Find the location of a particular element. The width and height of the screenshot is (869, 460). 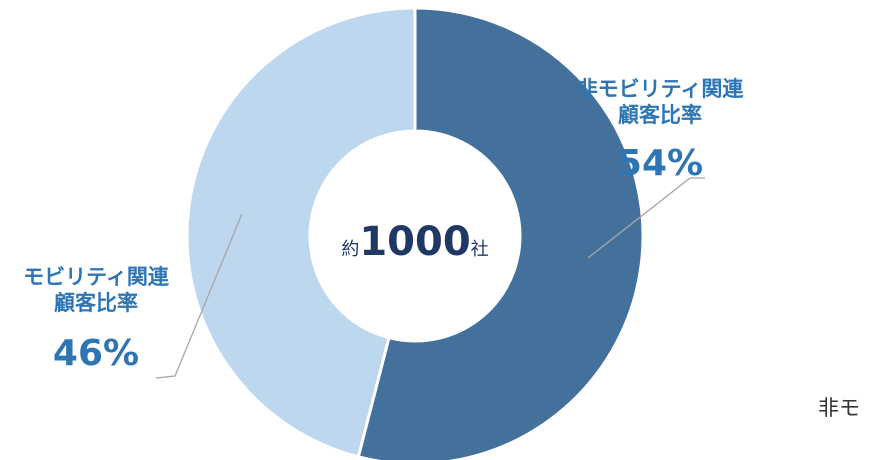

slice-label-non-mobility: 非モビリティ関連 顧客比率 54% is located at coordinates (660, 131).